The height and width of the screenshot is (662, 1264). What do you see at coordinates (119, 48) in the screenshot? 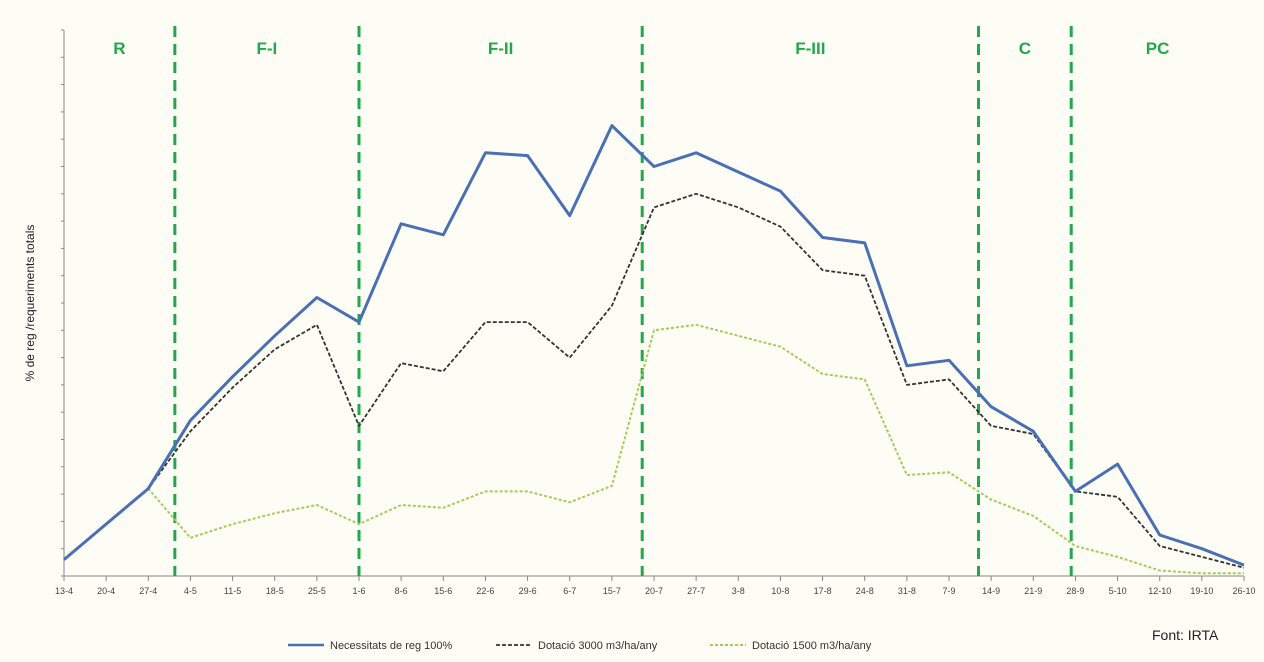
I see `phase-label: R` at bounding box center [119, 48].